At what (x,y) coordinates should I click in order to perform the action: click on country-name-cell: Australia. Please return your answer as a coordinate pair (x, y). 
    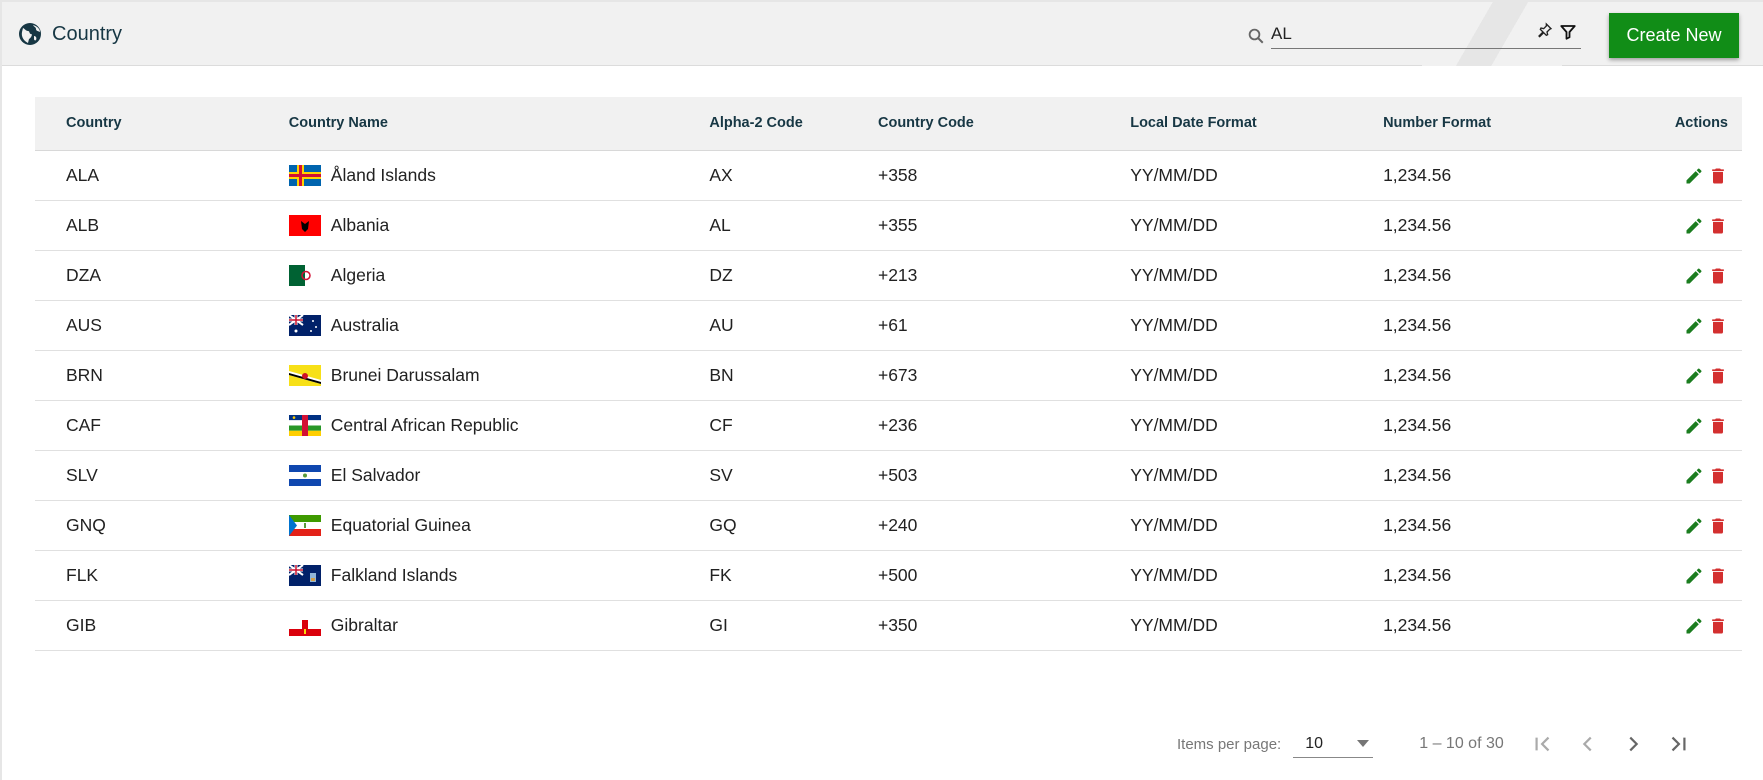
    Looking at the image, I should click on (499, 325).